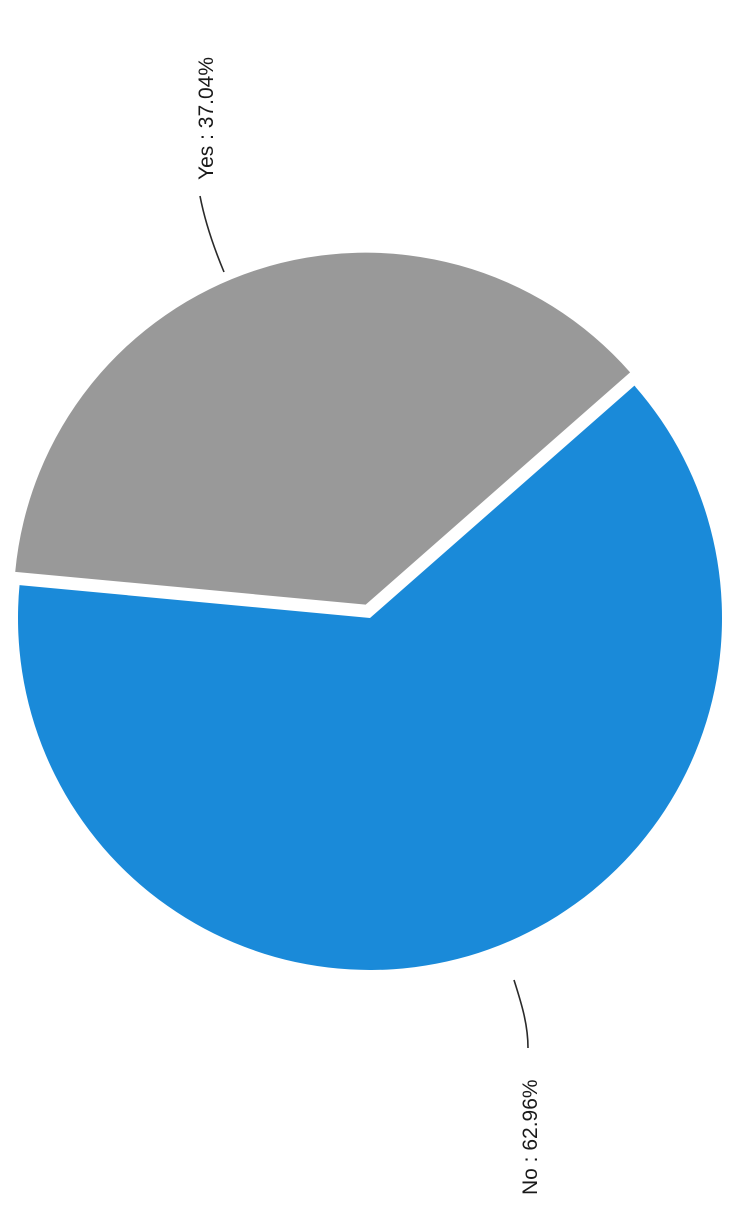  Describe the element at coordinates (212, 234) in the screenshot. I see `leader-line-yes` at that location.